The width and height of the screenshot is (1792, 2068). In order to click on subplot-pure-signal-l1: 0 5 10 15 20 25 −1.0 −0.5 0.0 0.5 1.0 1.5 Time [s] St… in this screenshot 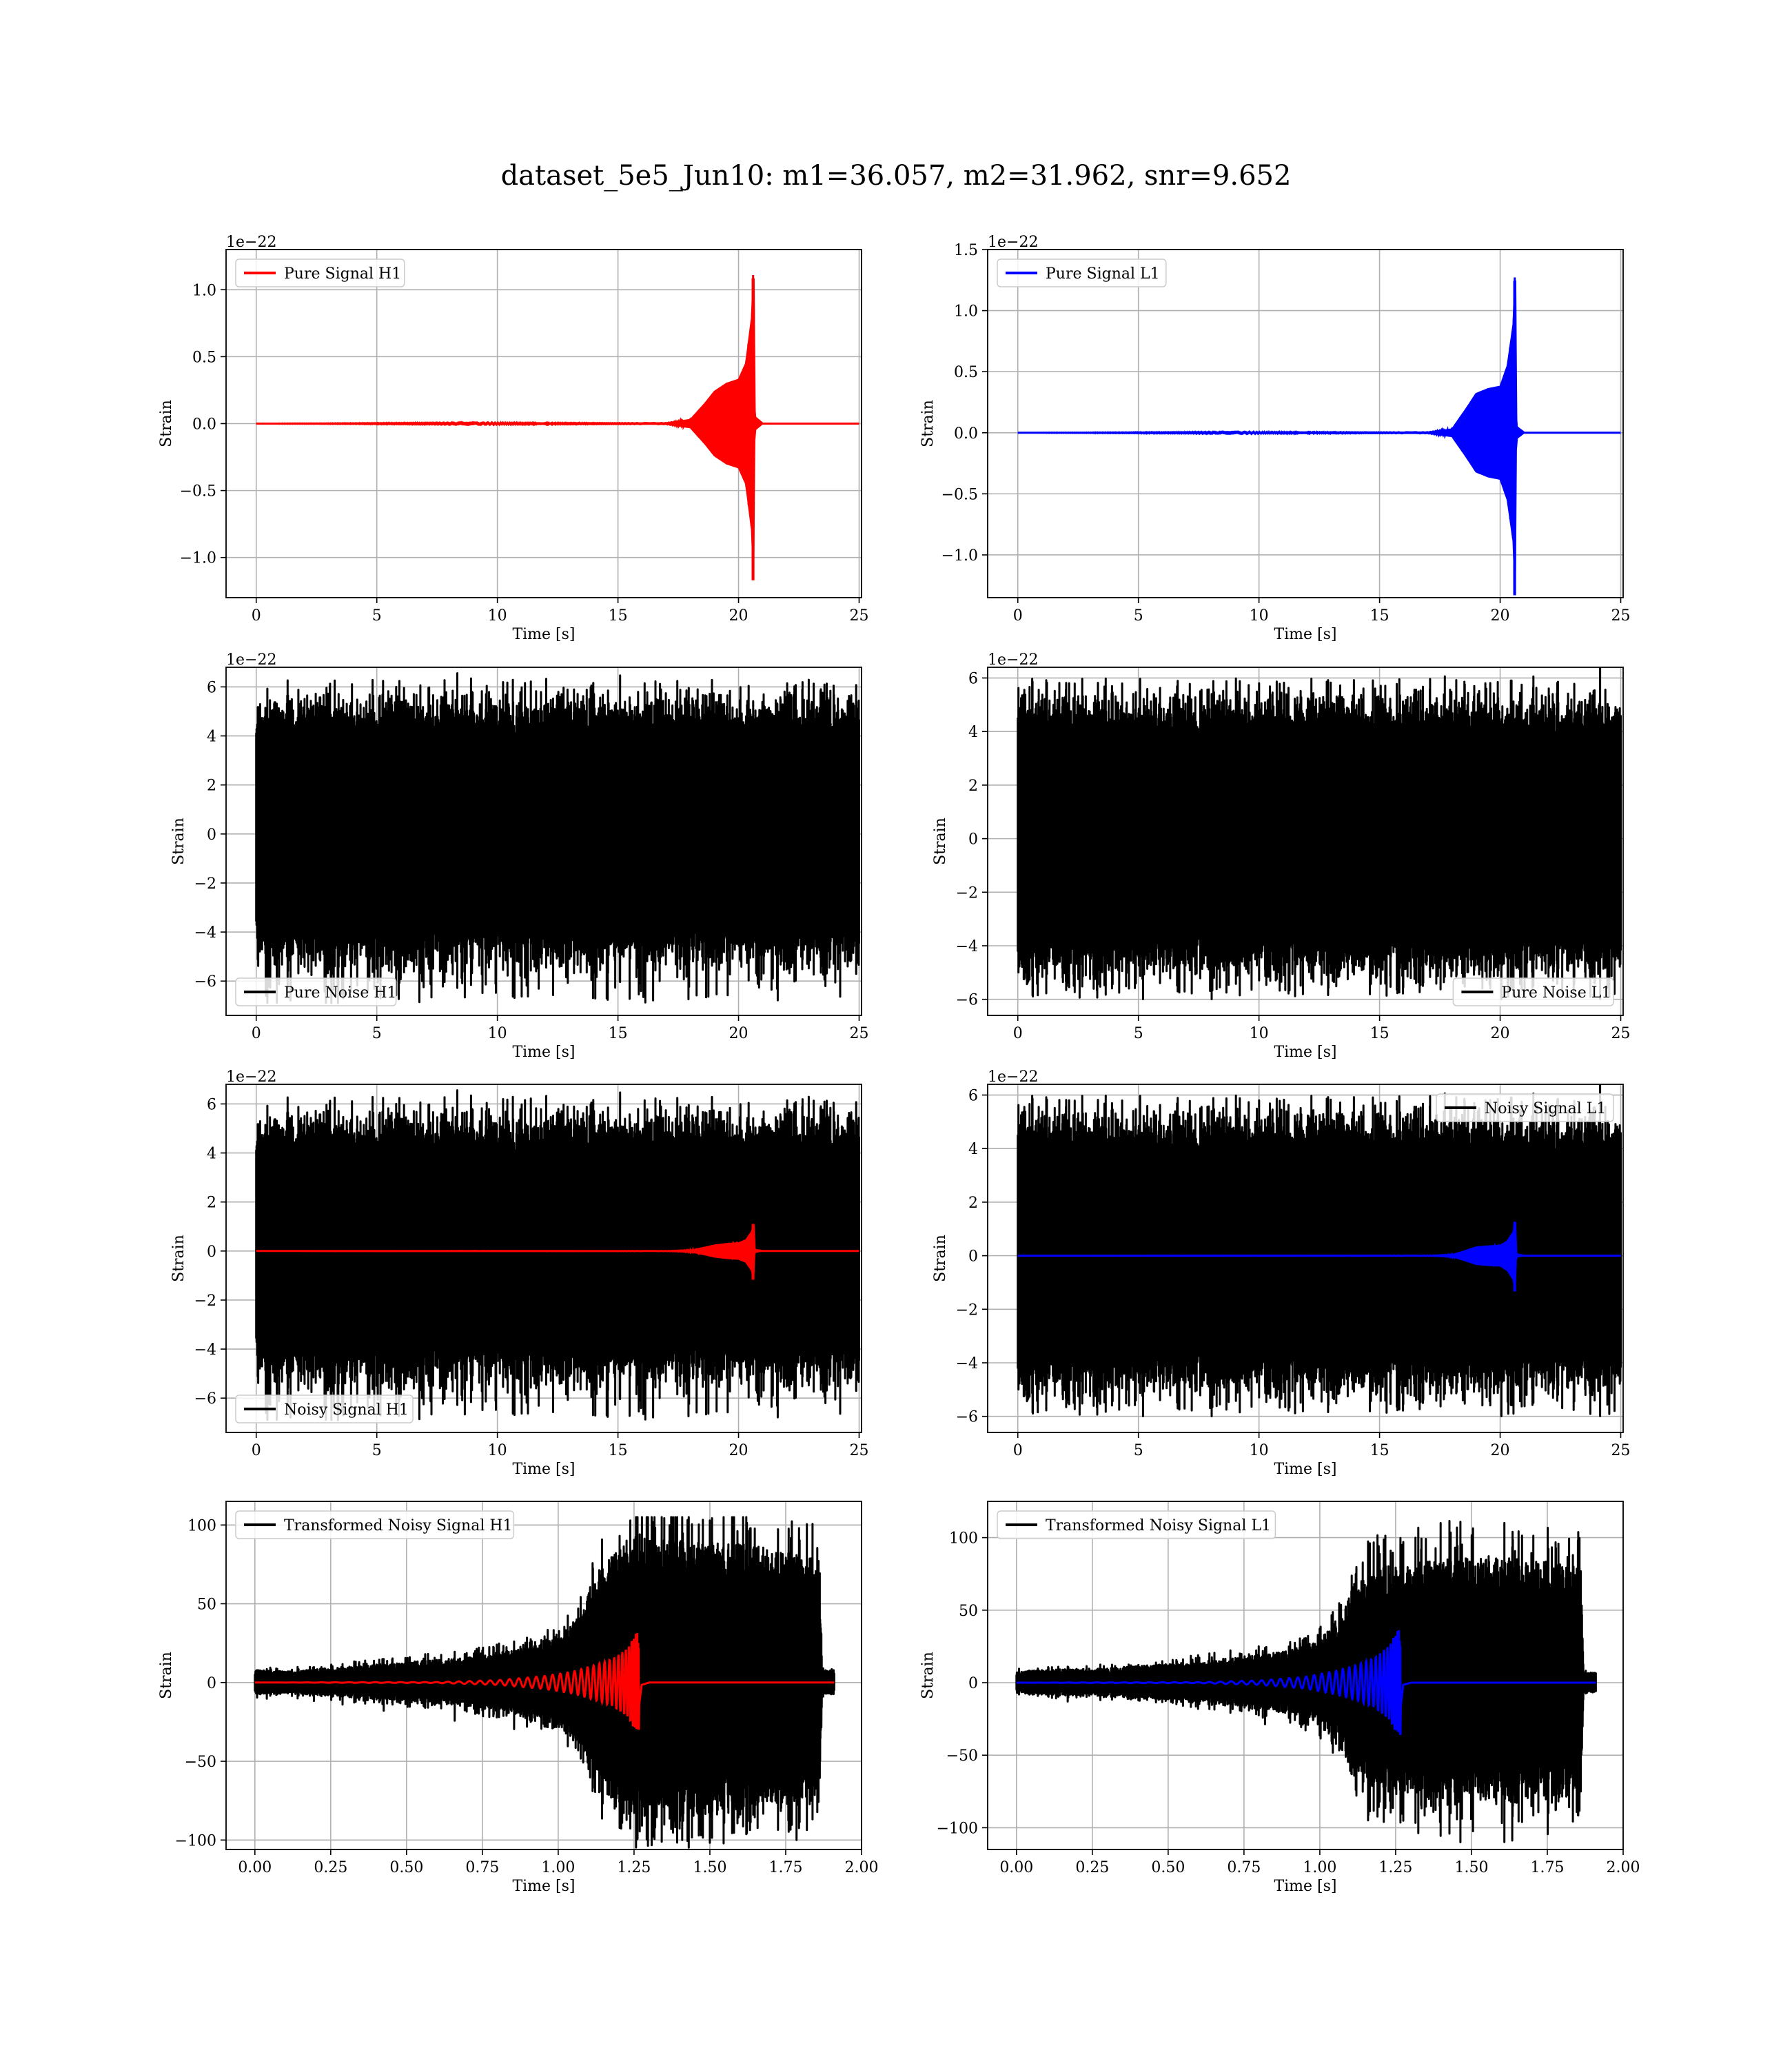, I will do `click(1275, 438)`.